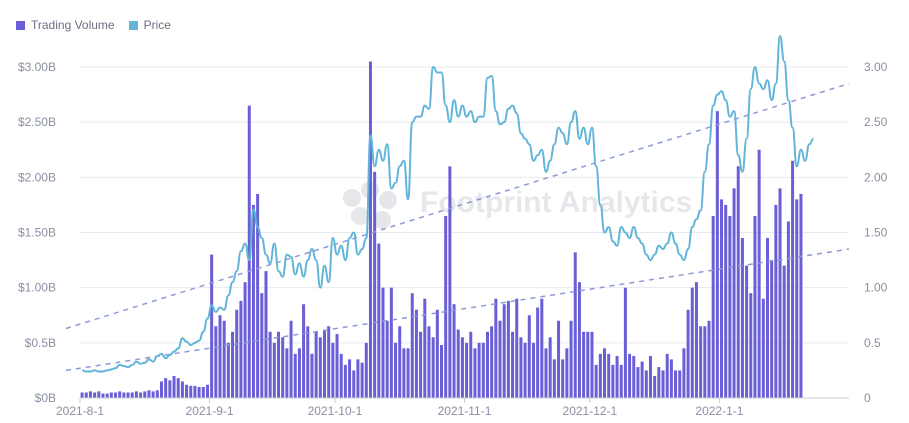 The height and width of the screenshot is (423, 909). I want to click on left-axis-tick-label: $3.00B, so click(37, 67).